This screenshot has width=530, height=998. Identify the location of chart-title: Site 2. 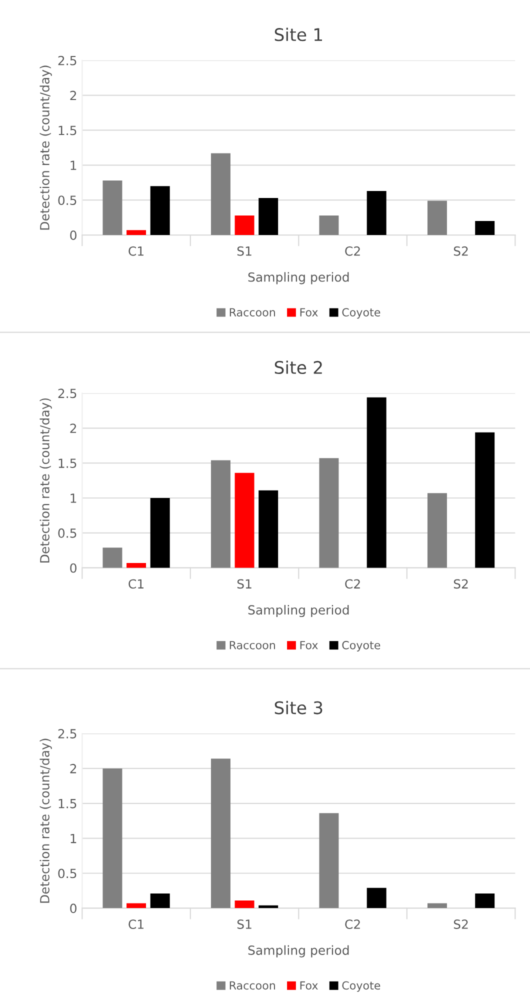
(298, 367).